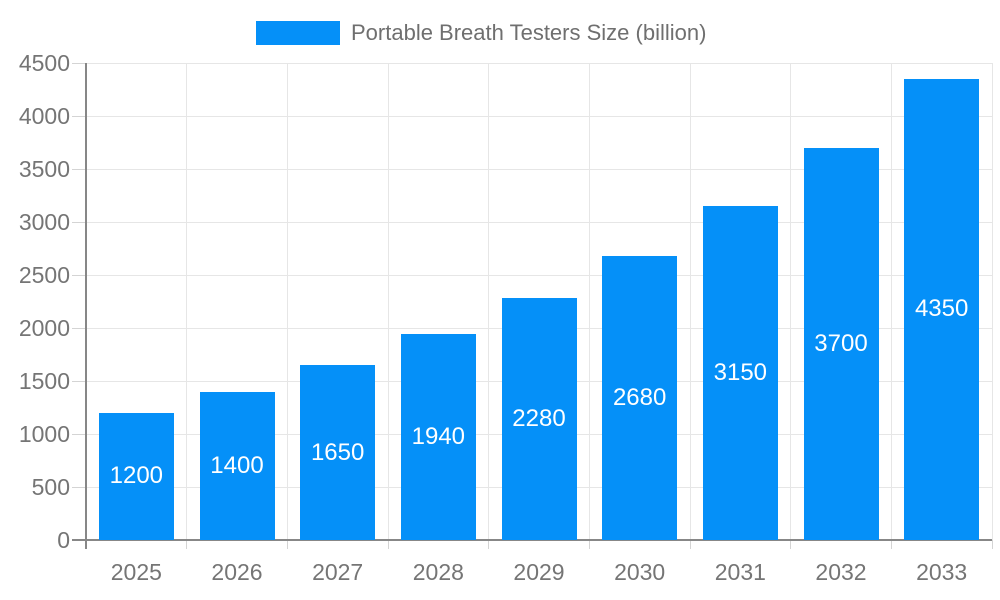 The image size is (1000, 600). Describe the element at coordinates (44, 328) in the screenshot. I see `y-axis-tick-label: 2000` at that location.